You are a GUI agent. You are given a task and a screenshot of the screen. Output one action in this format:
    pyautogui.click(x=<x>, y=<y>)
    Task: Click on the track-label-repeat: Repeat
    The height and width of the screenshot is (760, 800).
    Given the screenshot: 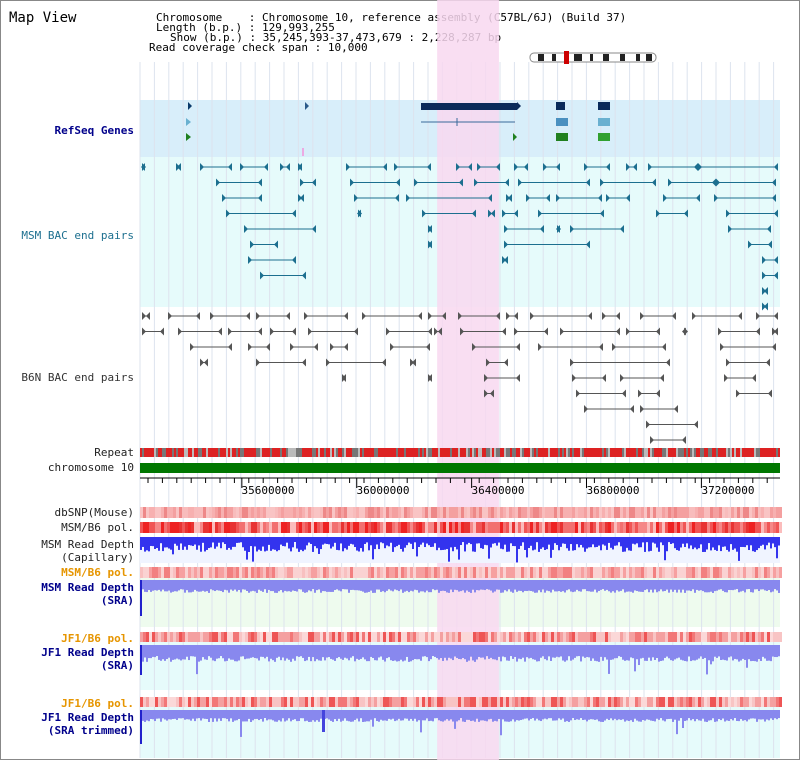 What is the action you would take?
    pyautogui.click(x=114, y=452)
    